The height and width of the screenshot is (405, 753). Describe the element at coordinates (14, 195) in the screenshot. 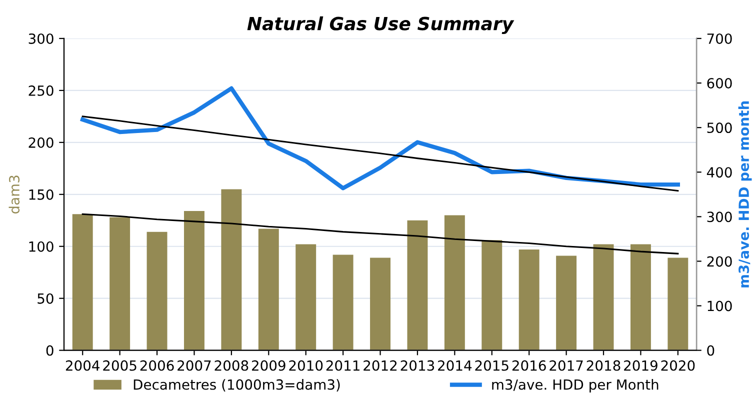

I see `y-axis-title: dam3` at that location.